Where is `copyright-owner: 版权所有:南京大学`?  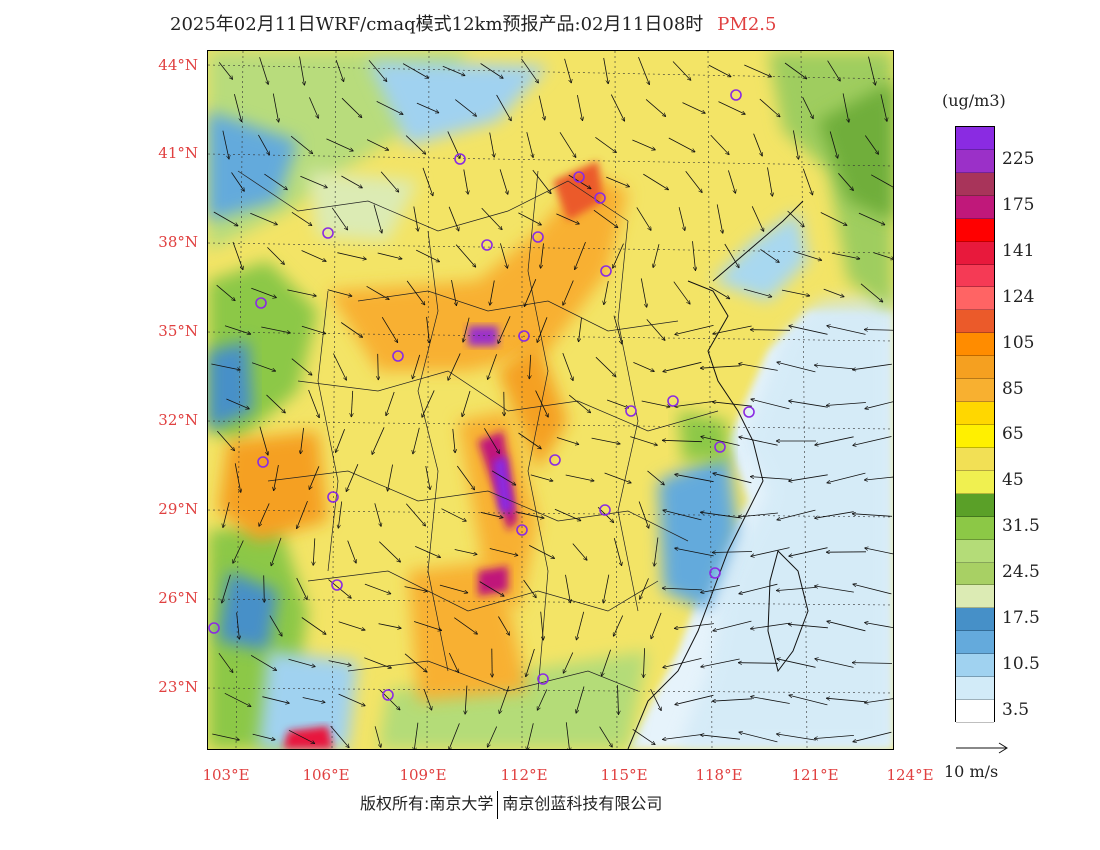
copyright-owner: 版权所有:南京大学 is located at coordinates (427, 803).